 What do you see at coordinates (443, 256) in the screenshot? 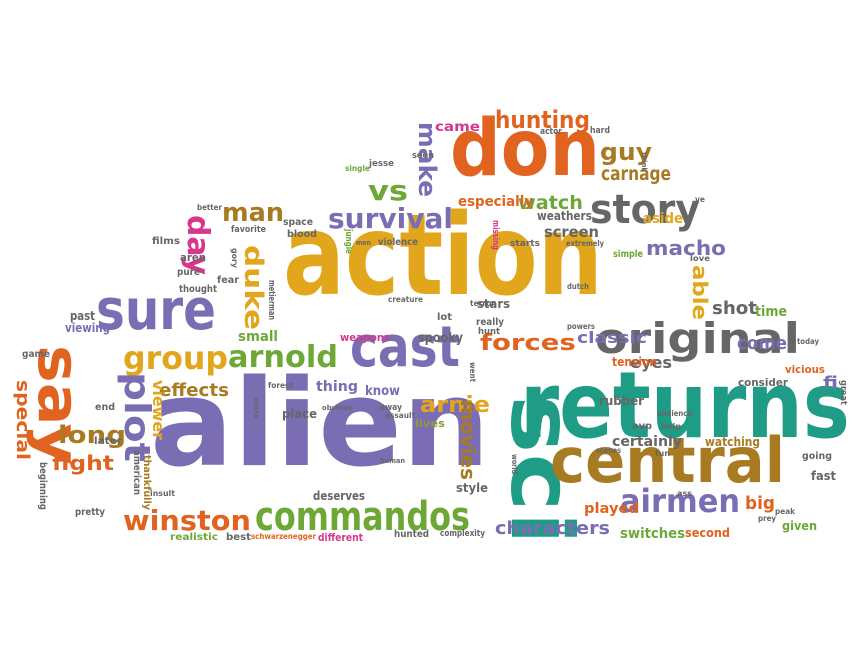
I see `word-action: action` at bounding box center [443, 256].